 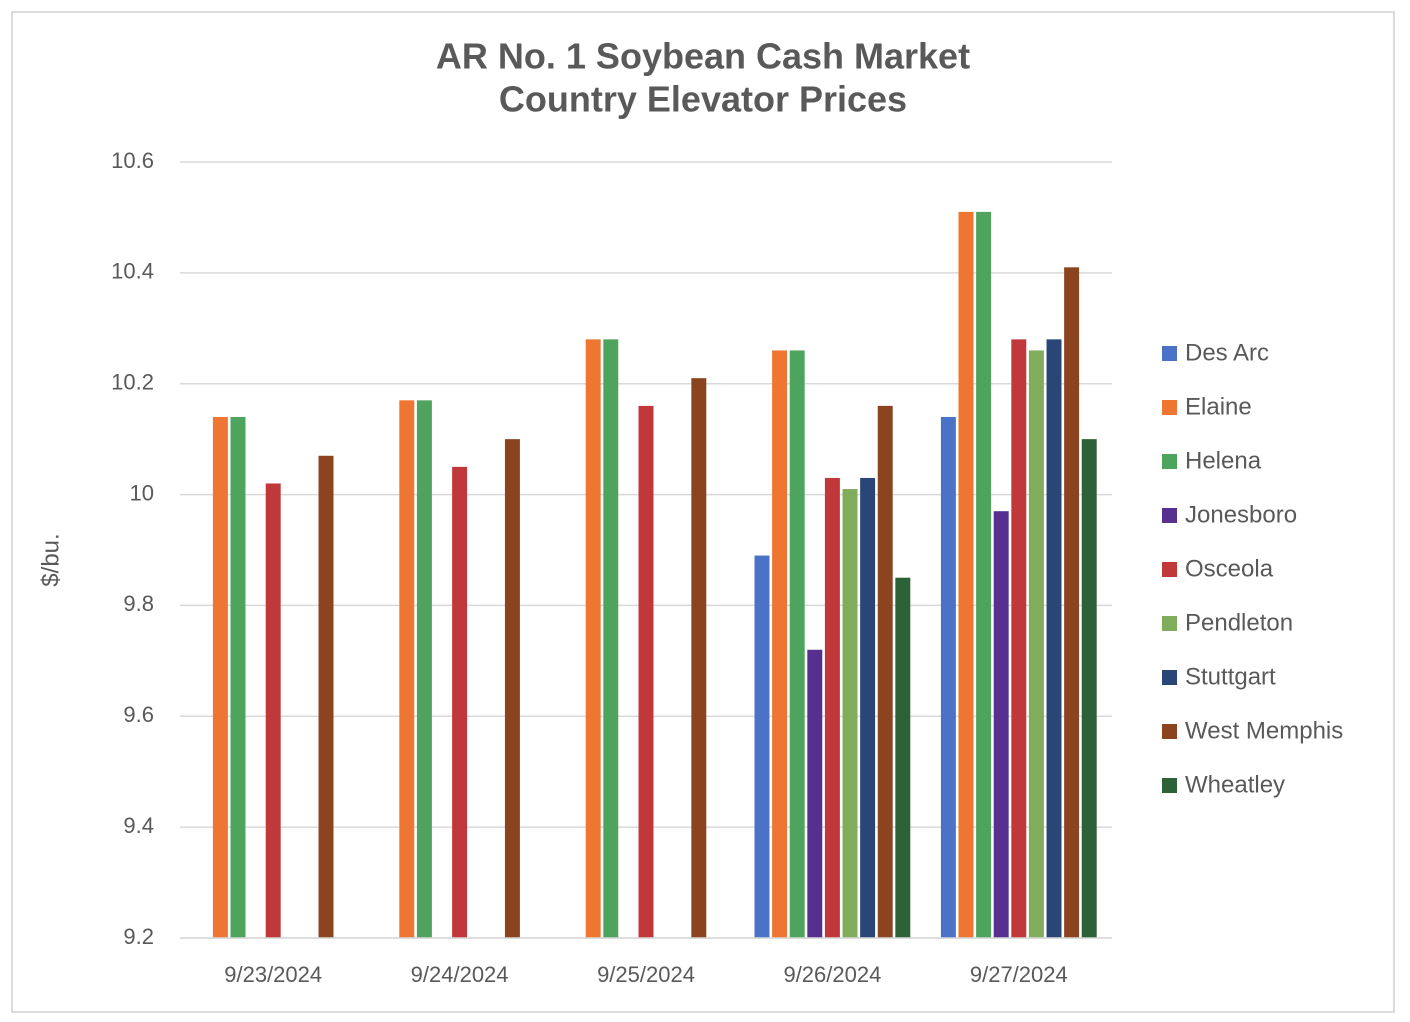 What do you see at coordinates (703, 99) in the screenshot?
I see `chart-subtitle: Country Elevator Prices` at bounding box center [703, 99].